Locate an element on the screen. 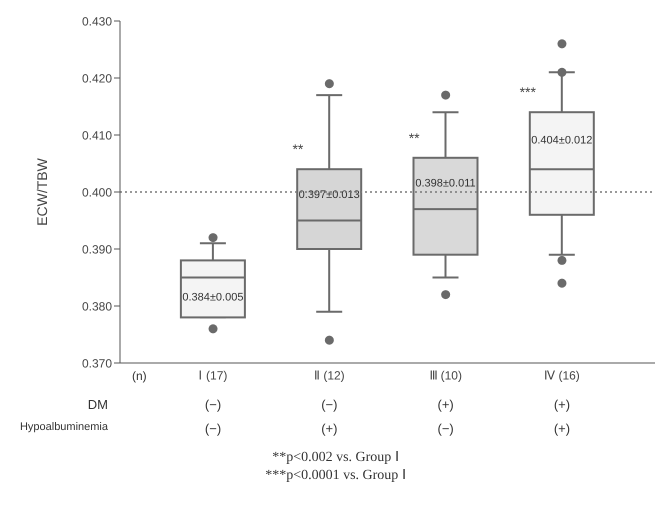 This screenshot has height=507, width=663. text: 0.398±0.011 is located at coordinates (445, 183).